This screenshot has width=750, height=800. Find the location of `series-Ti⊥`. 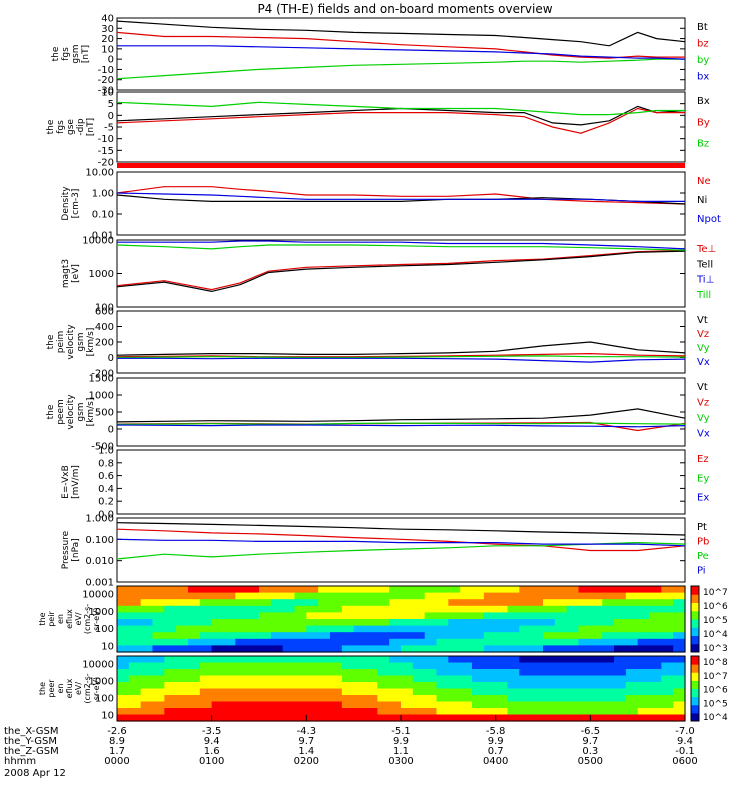

series-Ti⊥ is located at coordinates (401, 245).